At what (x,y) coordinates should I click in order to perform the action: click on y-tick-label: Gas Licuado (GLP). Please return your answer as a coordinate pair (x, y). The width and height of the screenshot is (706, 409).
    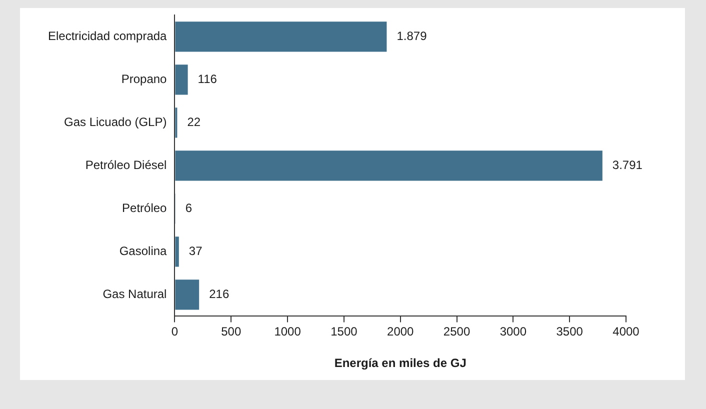
    Looking at the image, I should click on (115, 122).